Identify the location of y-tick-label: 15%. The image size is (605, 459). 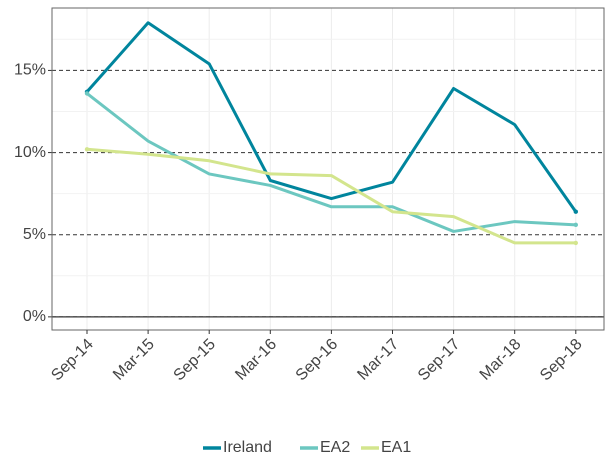
(30, 70).